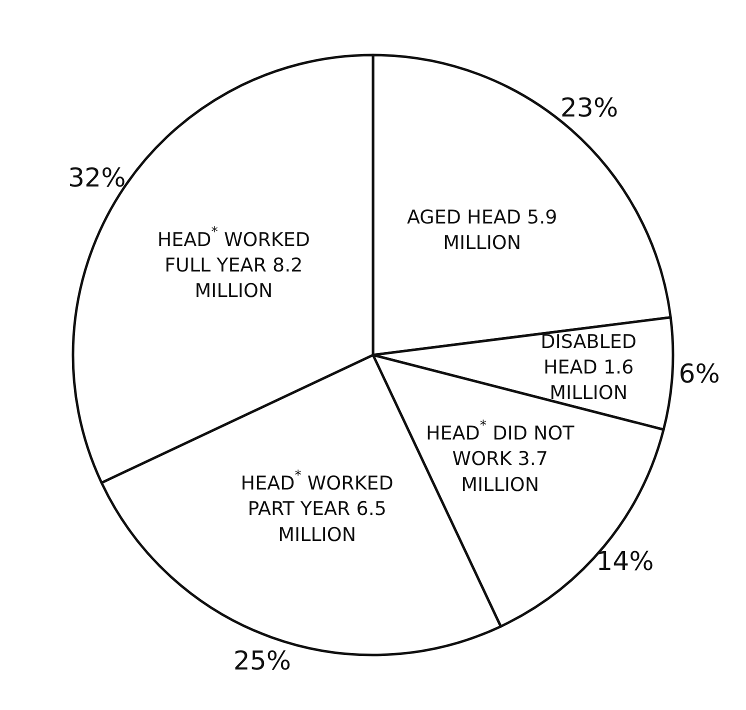  I want to click on data-label: 14%, so click(625, 562).